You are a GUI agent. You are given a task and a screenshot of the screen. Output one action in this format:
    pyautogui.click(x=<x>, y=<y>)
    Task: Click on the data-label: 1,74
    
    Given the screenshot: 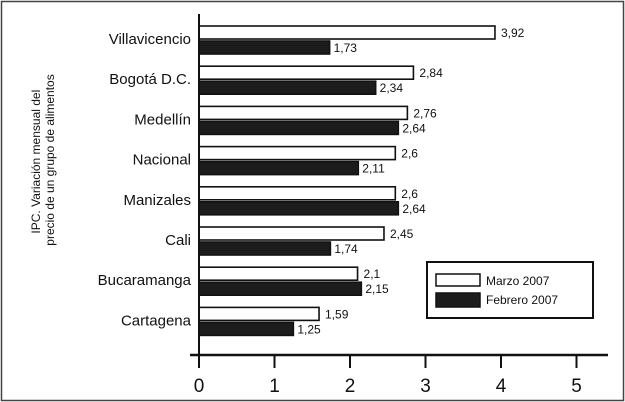 What is the action you would take?
    pyautogui.click(x=346, y=249)
    